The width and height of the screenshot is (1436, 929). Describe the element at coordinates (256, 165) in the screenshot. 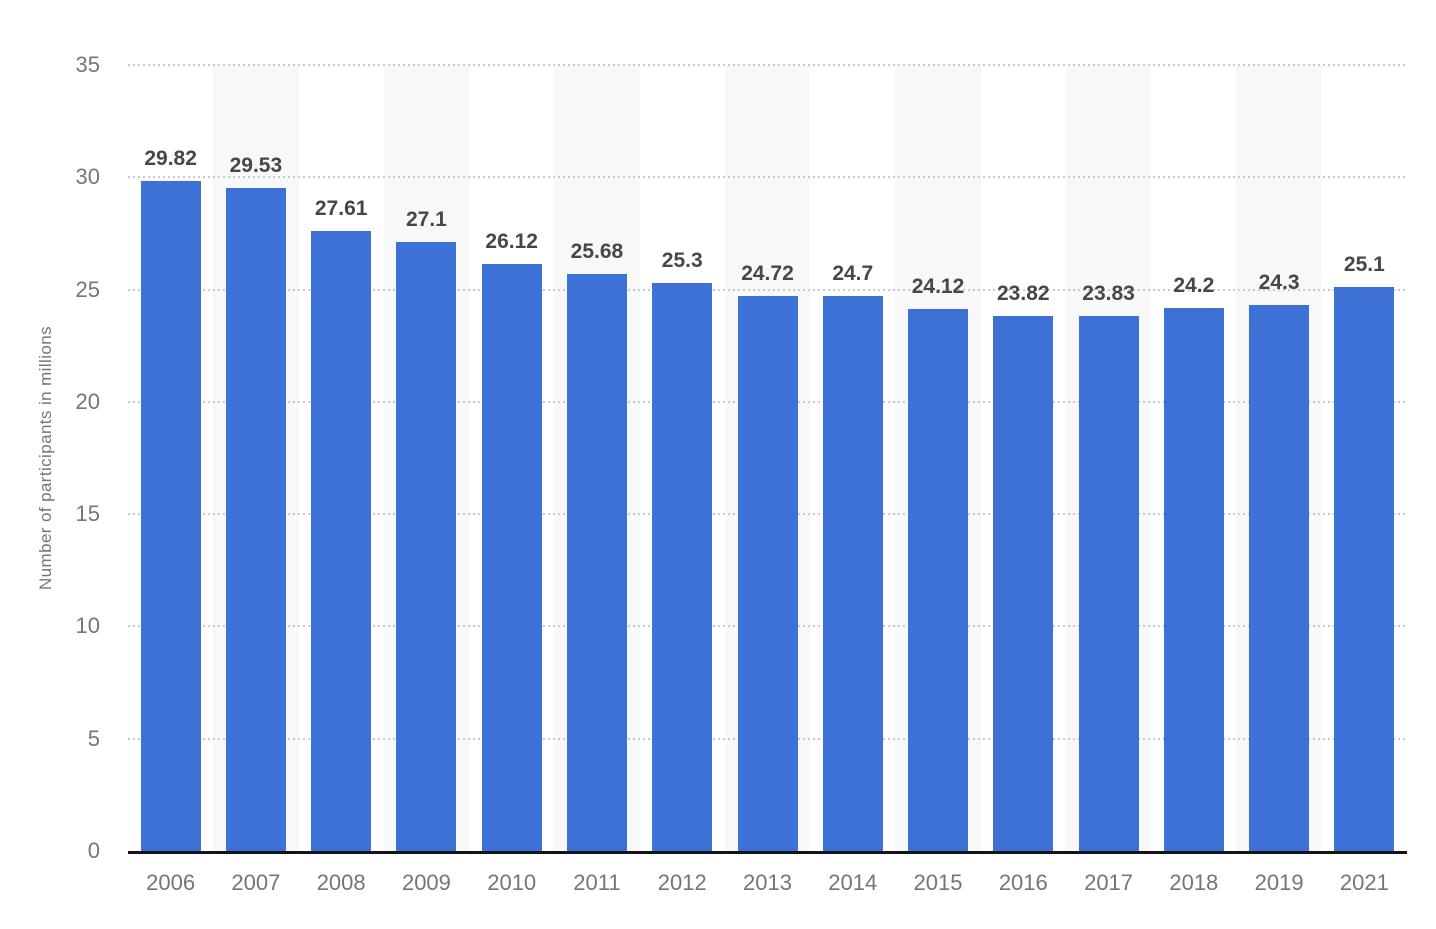

I see `bar-value-label: 29.53` at that location.